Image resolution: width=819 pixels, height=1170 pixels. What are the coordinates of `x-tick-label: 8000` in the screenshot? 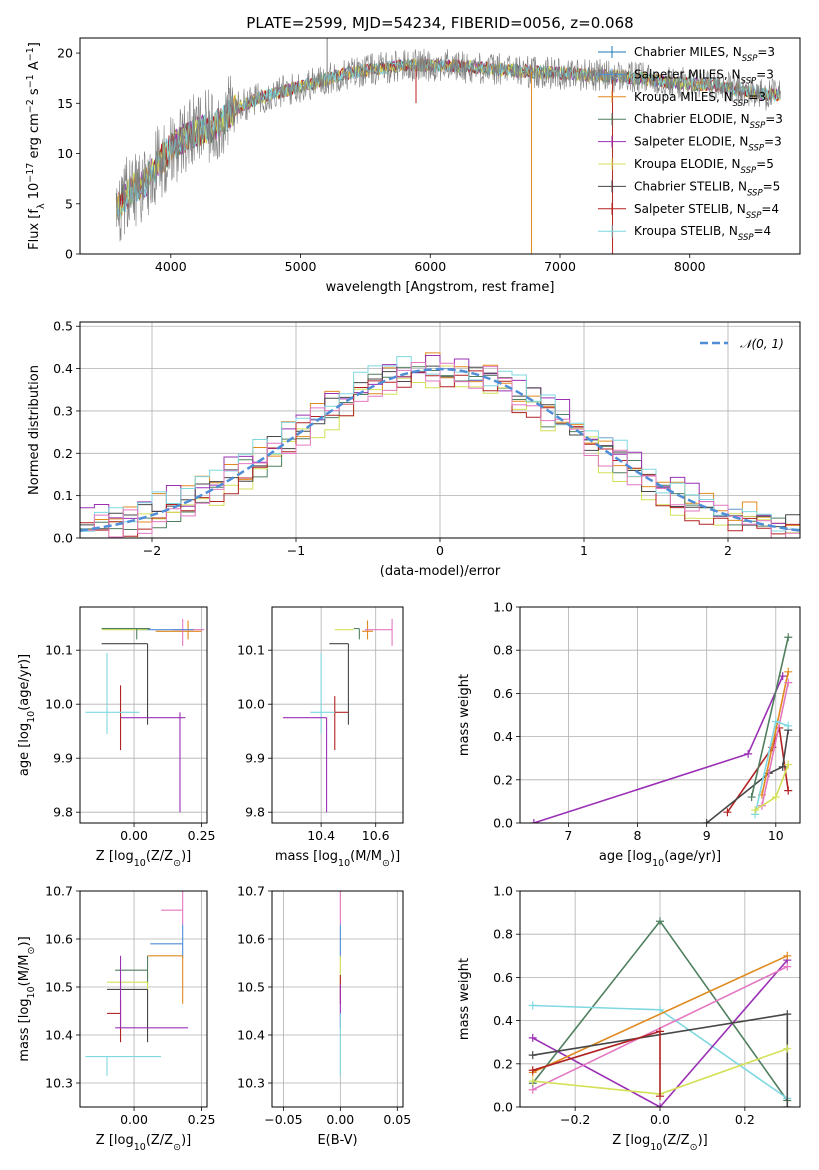 It's located at (690, 266).